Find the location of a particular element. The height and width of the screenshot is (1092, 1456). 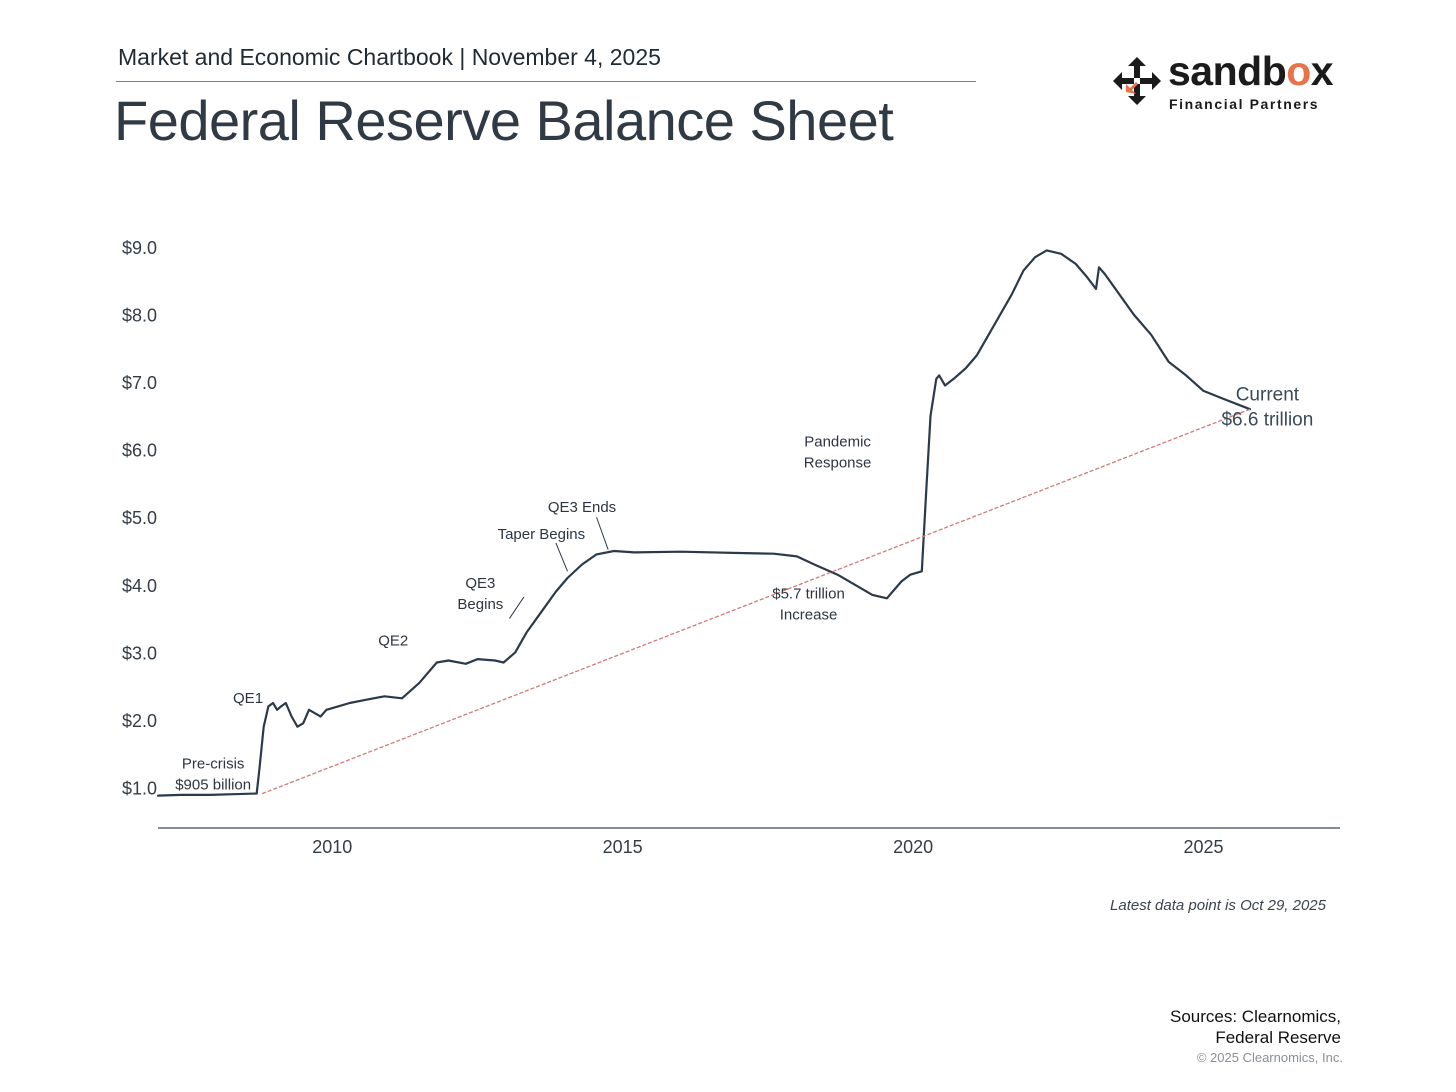

y-tick-label: $8.0 is located at coordinates (139, 316).